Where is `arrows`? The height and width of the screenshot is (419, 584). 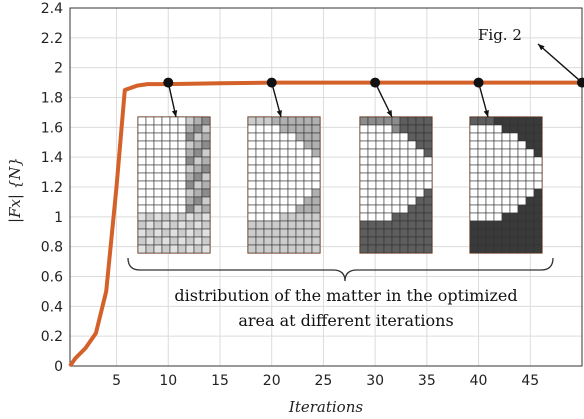 arrows is located at coordinates (375, 80).